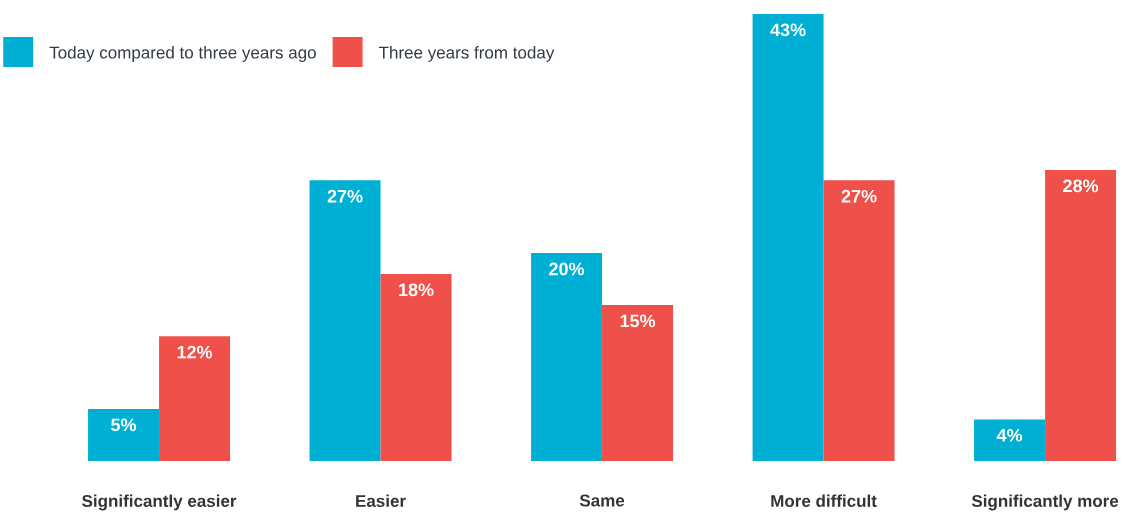 This screenshot has height=515, width=1131. Describe the element at coordinates (182, 54) in the screenshot. I see `legend-label: Today compared to three years ago` at that location.